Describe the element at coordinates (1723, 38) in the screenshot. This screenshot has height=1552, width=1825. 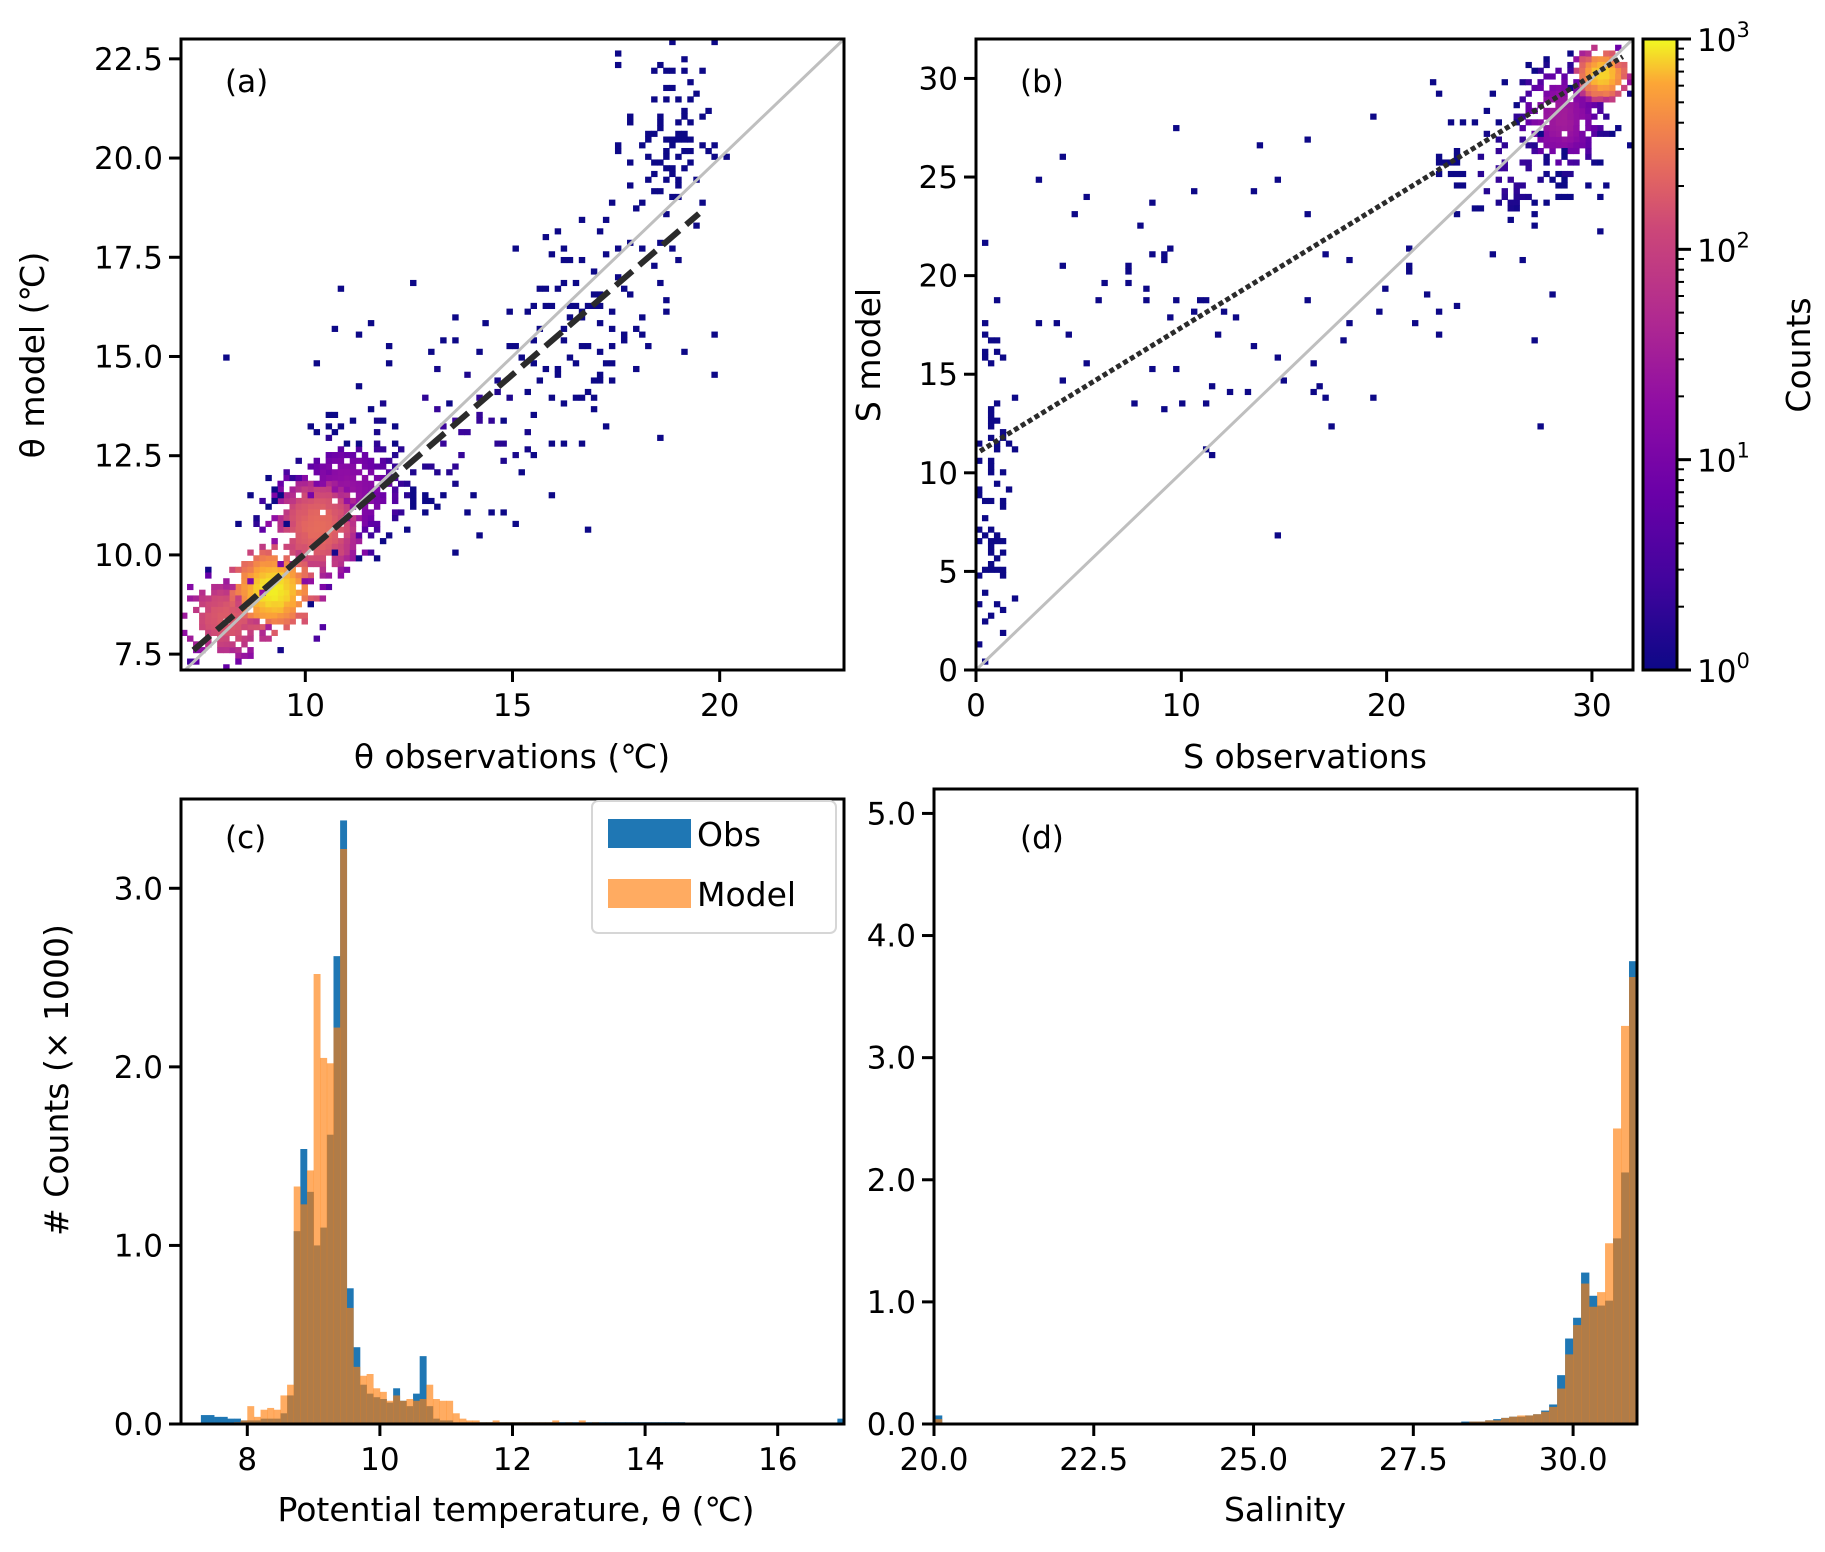
I see `colorbar-tick-label: 103` at that location.